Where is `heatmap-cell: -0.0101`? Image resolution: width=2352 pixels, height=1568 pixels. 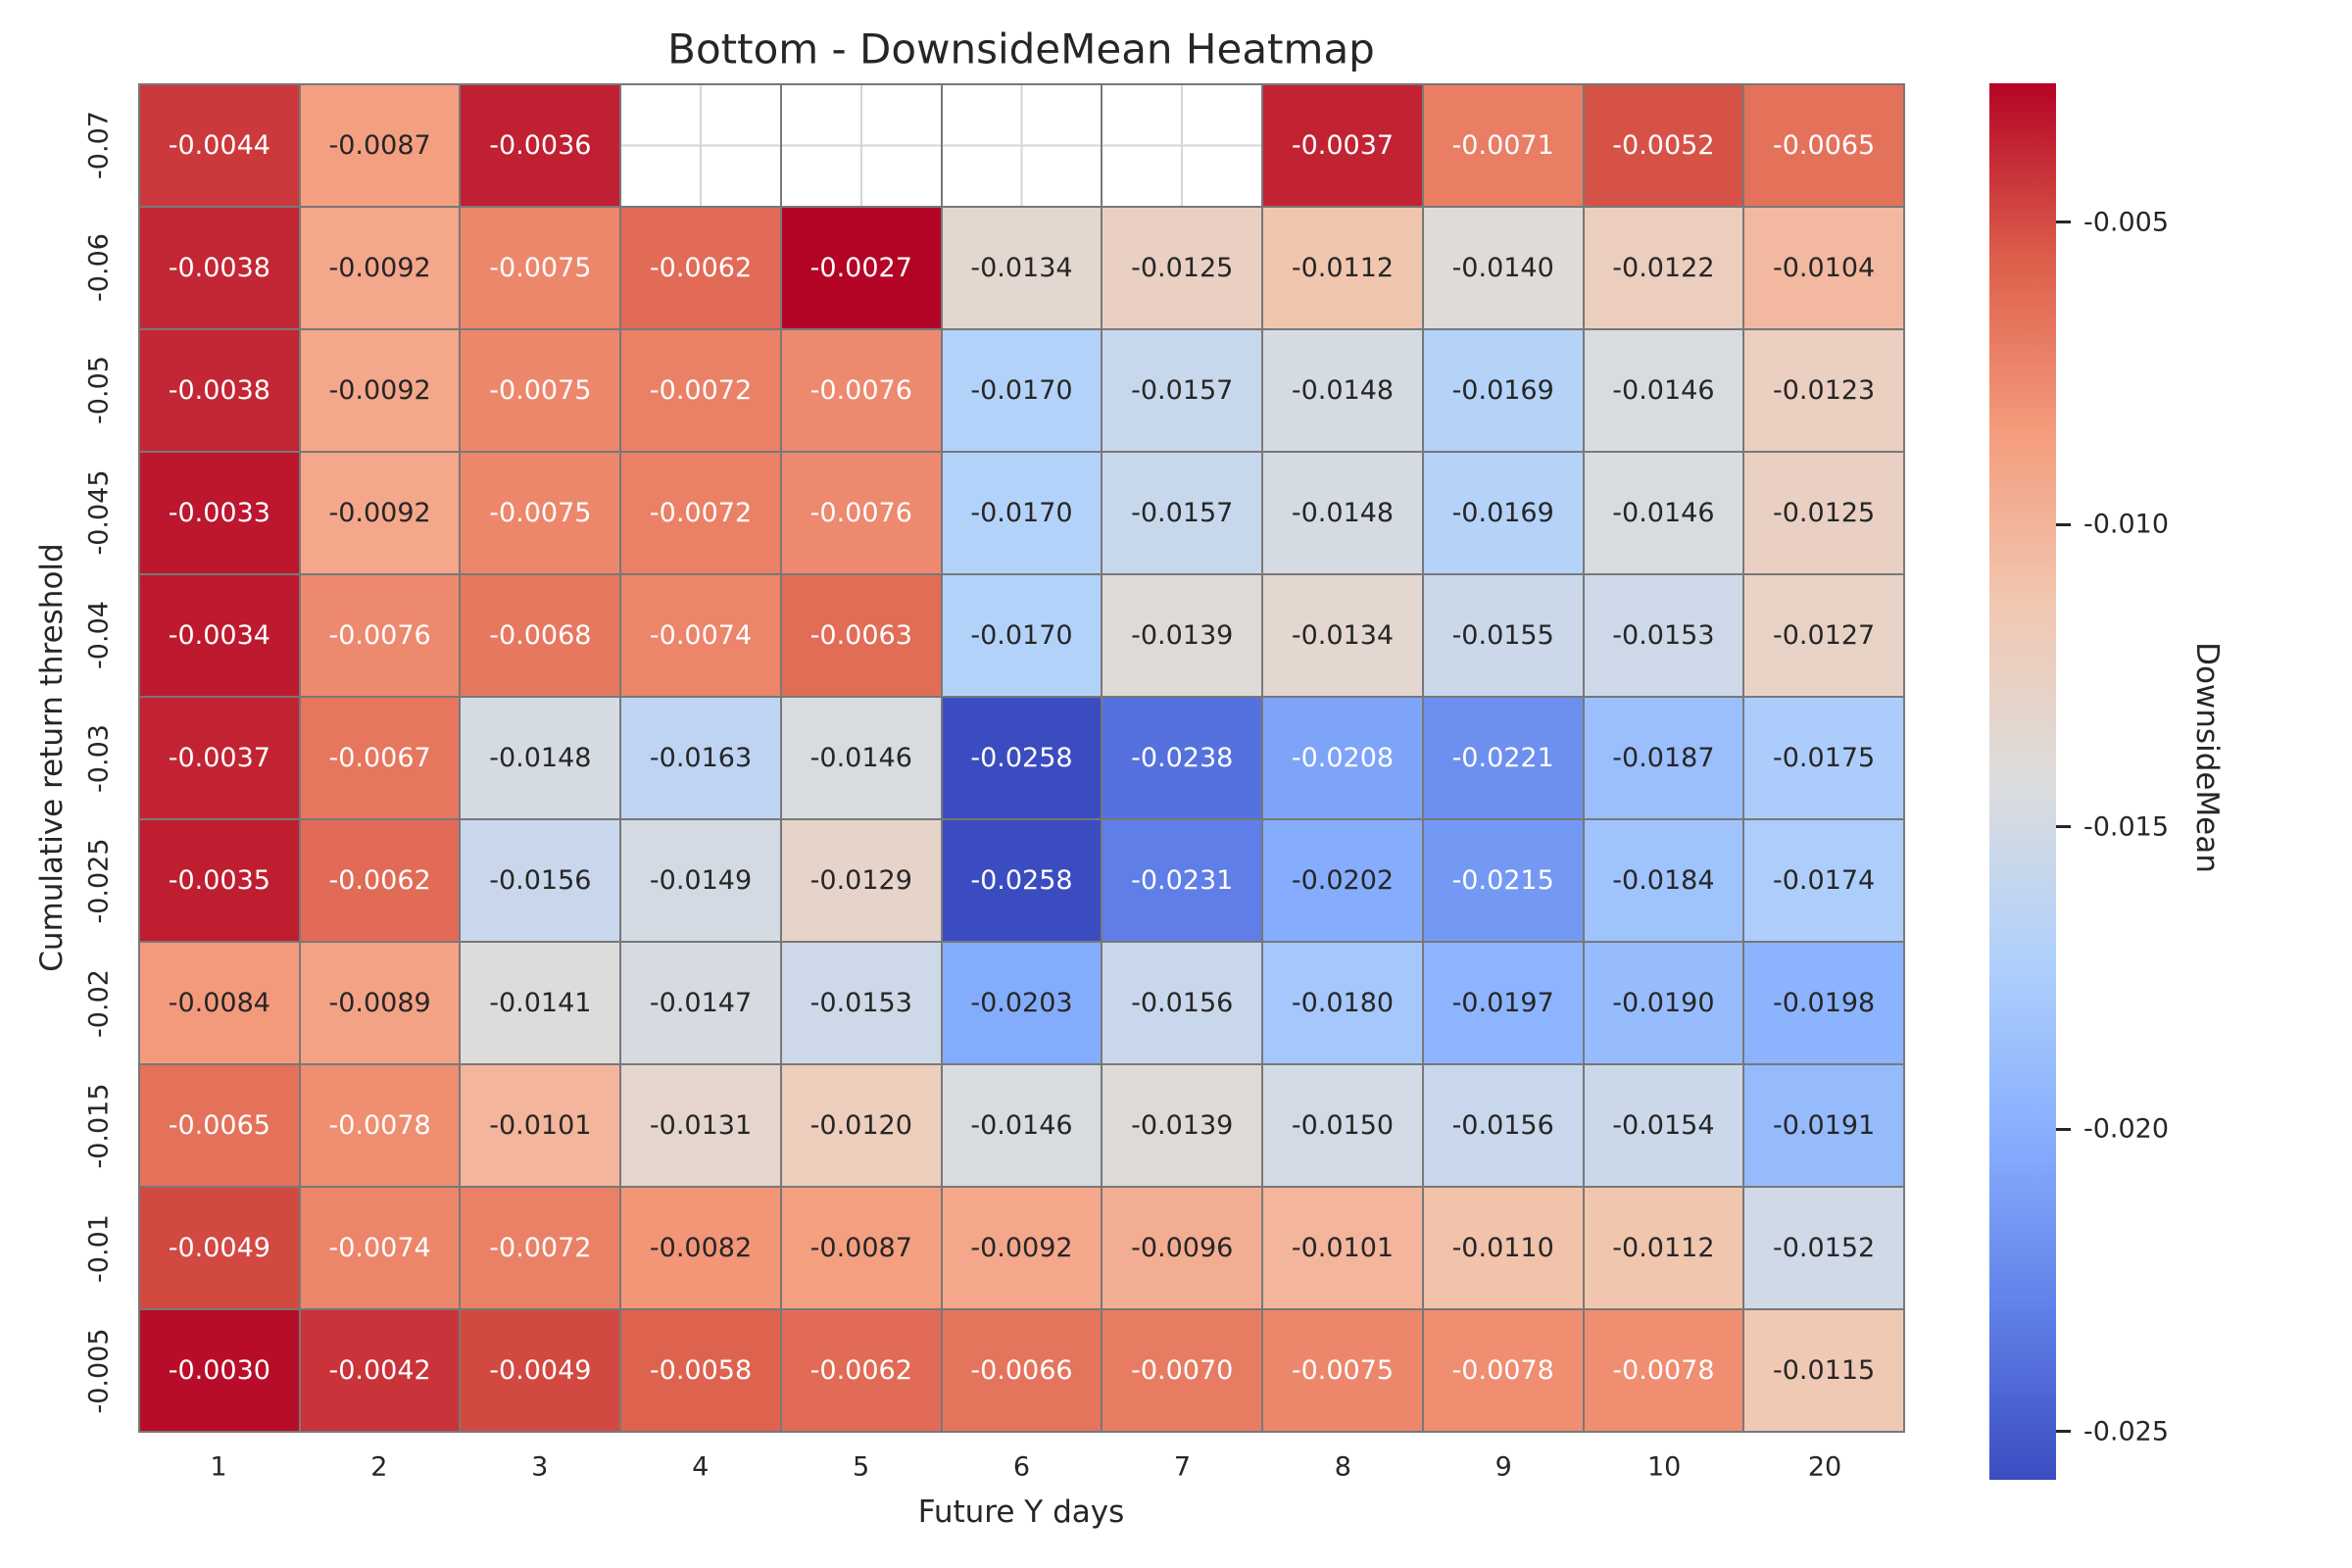
heatmap-cell: -0.0101 is located at coordinates (540, 1125).